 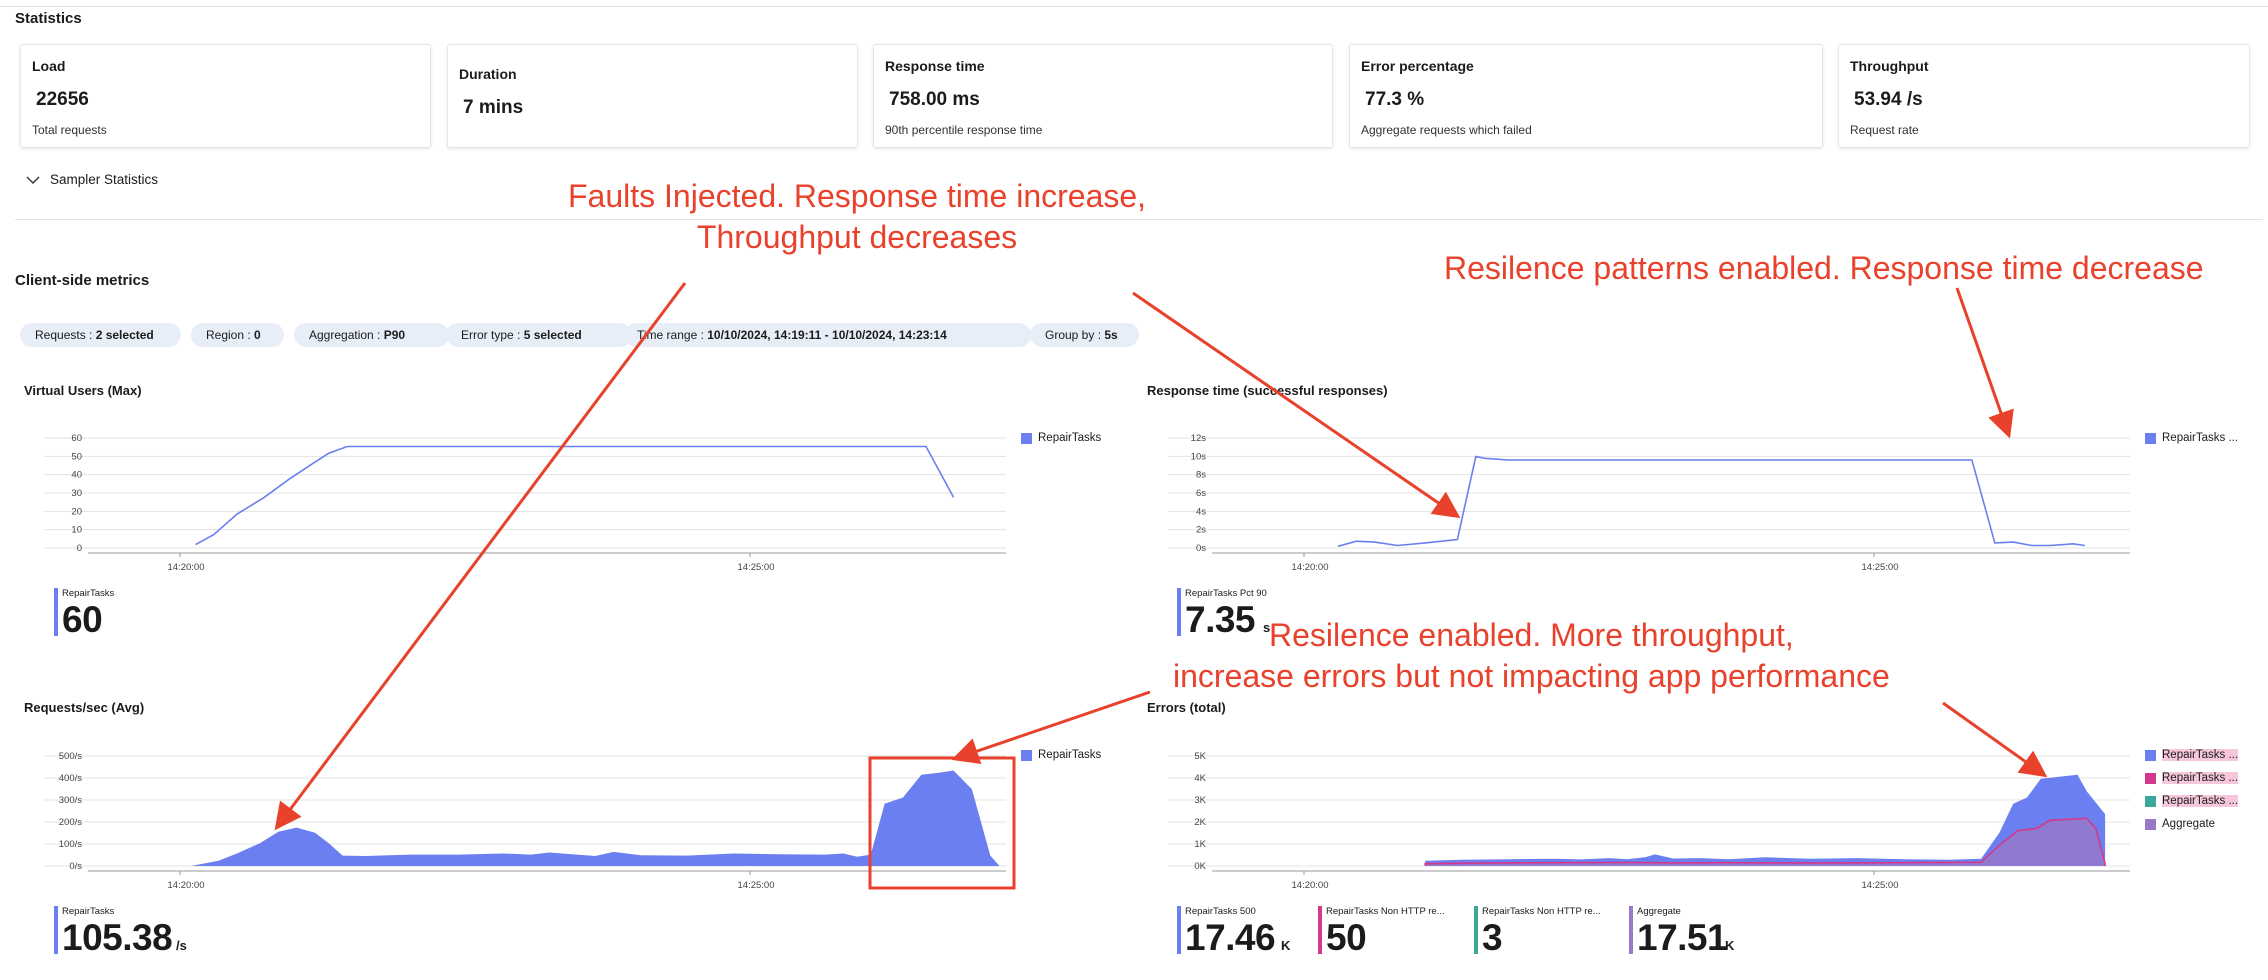 What do you see at coordinates (70, 822) in the screenshot?
I see `y-tick-label: 200/s` at bounding box center [70, 822].